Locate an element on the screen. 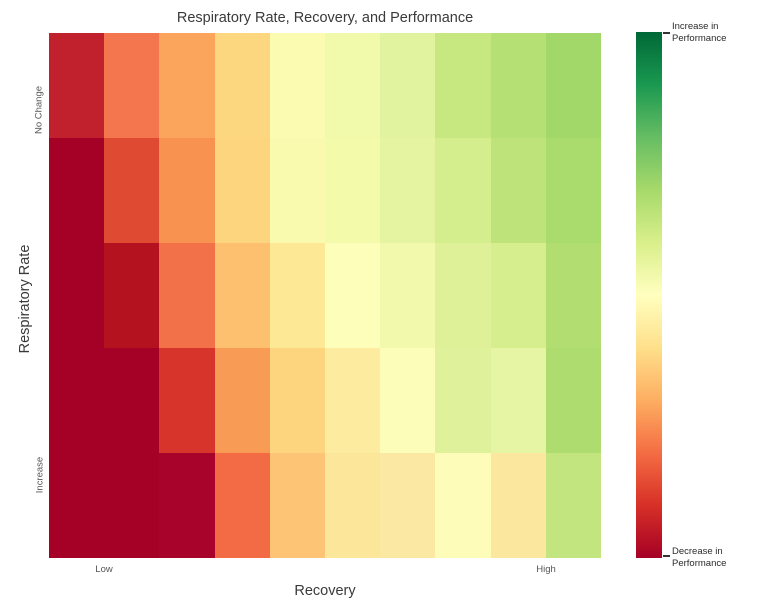 The height and width of the screenshot is (614, 768). heatmap-cell-r4-c3 is located at coordinates (242, 505).